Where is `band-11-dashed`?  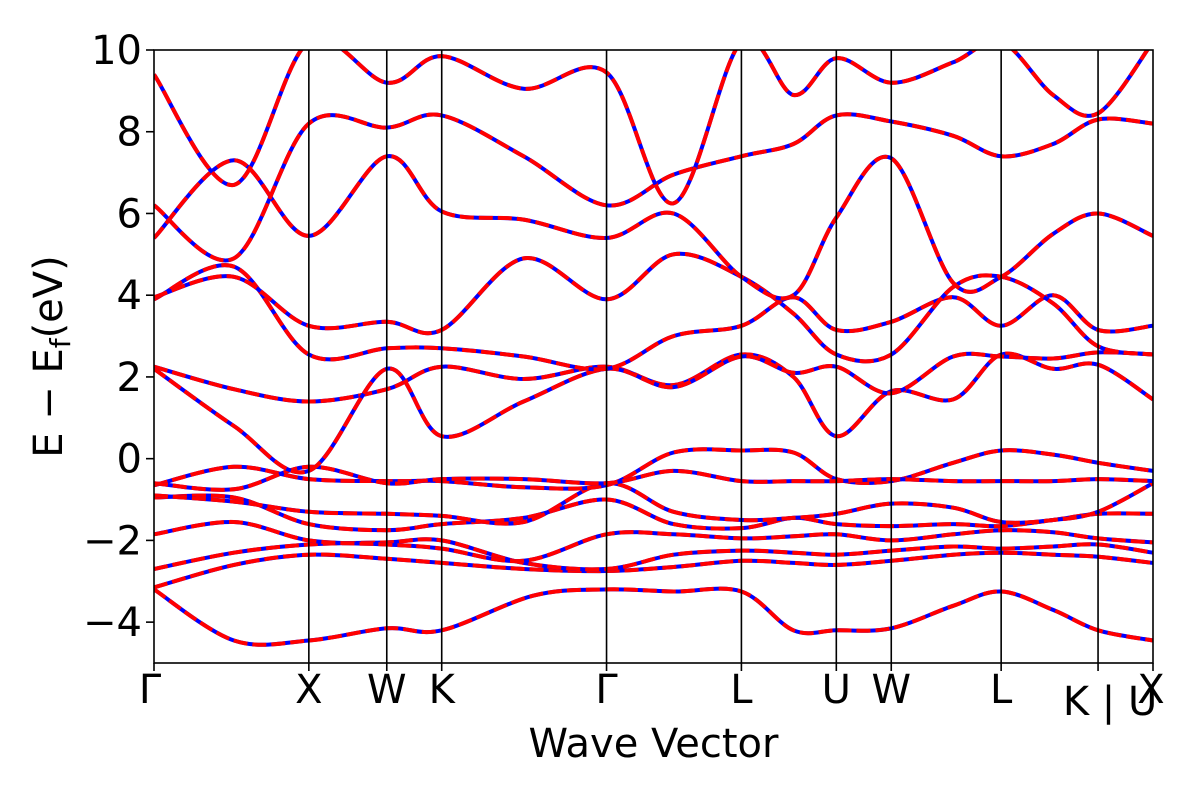 band-11-dashed is located at coordinates (653, 317).